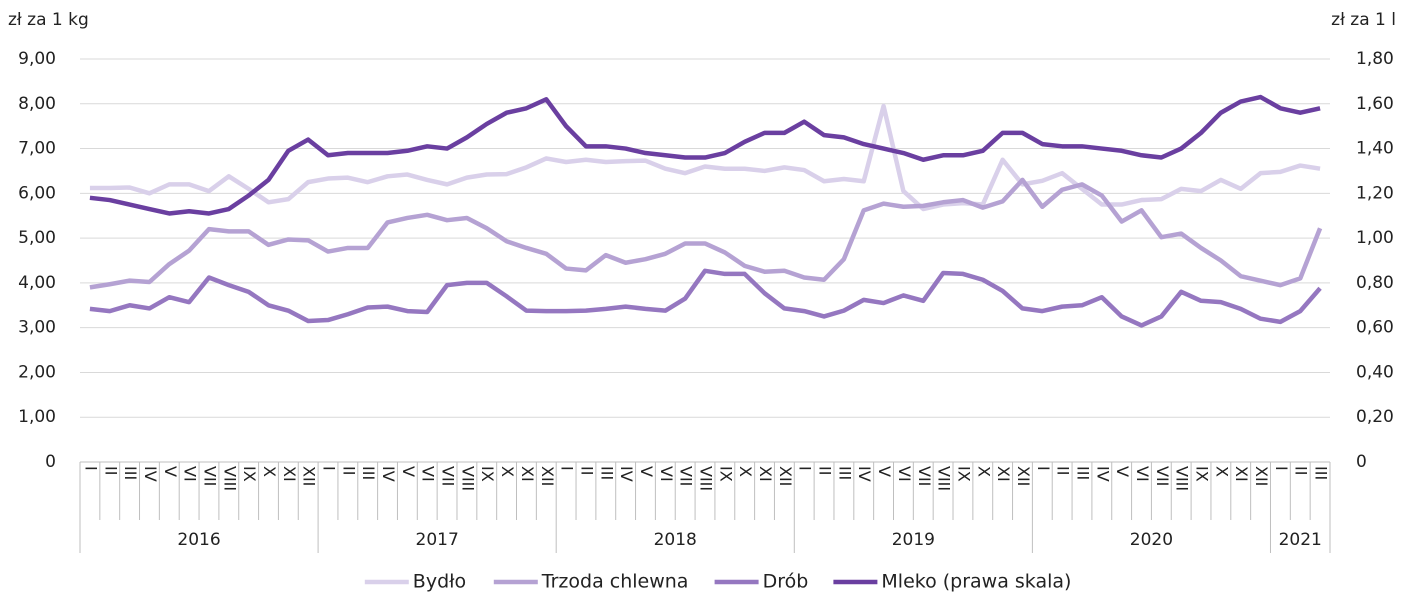  What do you see at coordinates (437, 540) in the screenshot?
I see `group-label: 2017` at bounding box center [437, 540].